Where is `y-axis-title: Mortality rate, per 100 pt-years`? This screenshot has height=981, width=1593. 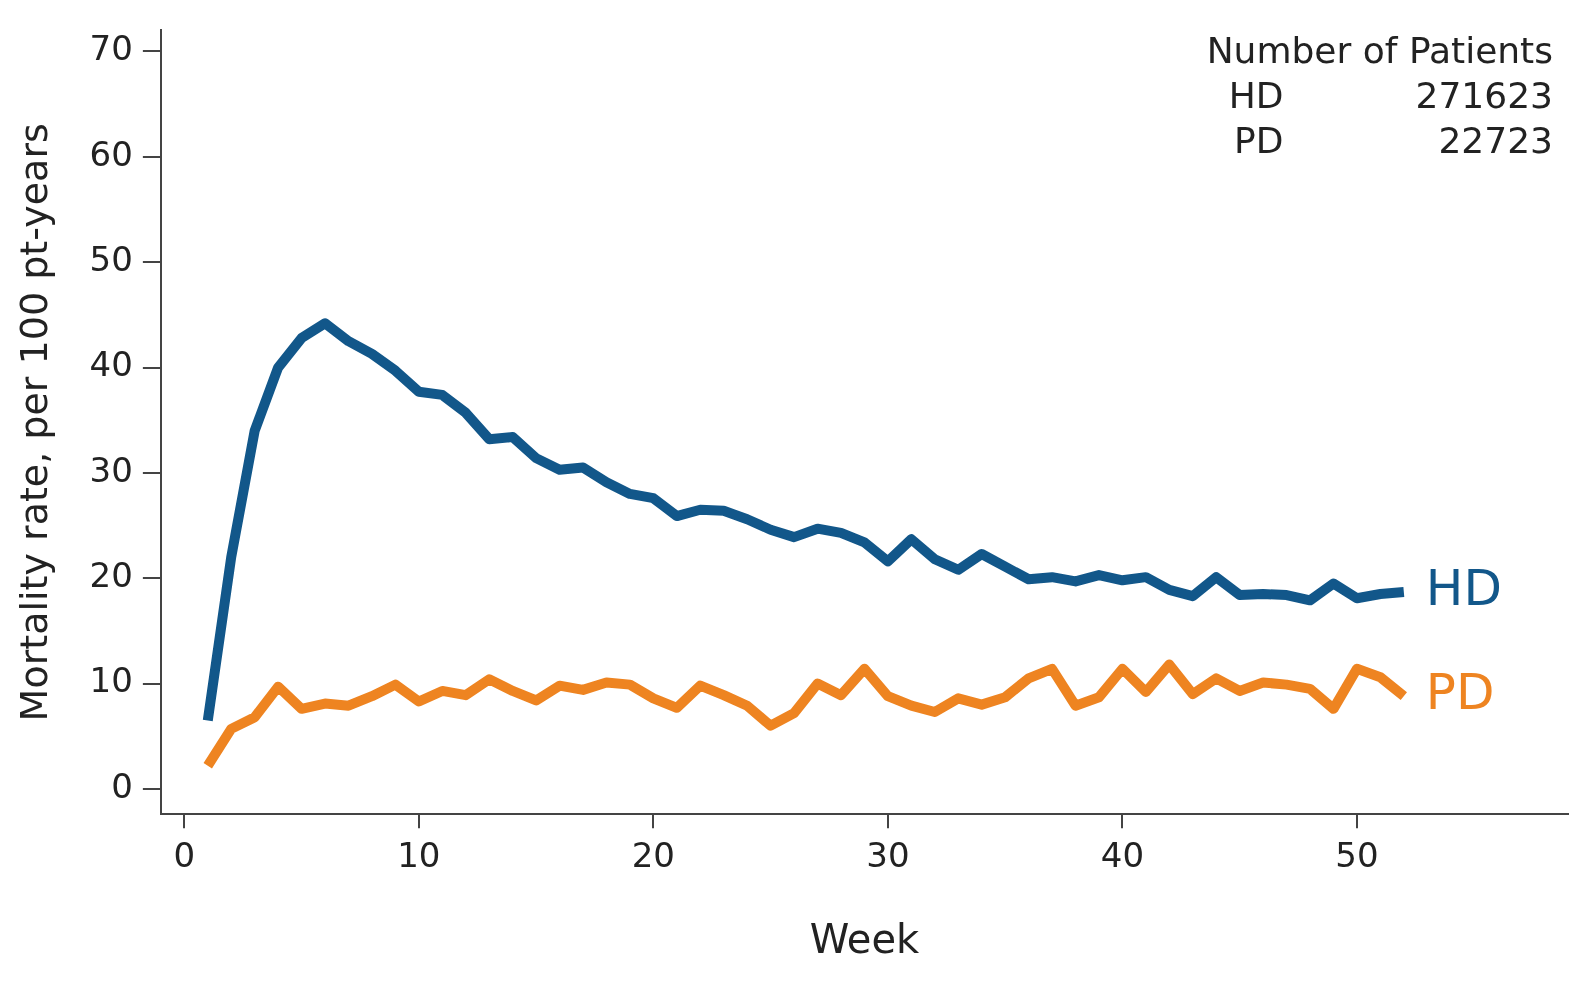 y-axis-title: Mortality rate, per 100 pt-years is located at coordinates (33, 422).